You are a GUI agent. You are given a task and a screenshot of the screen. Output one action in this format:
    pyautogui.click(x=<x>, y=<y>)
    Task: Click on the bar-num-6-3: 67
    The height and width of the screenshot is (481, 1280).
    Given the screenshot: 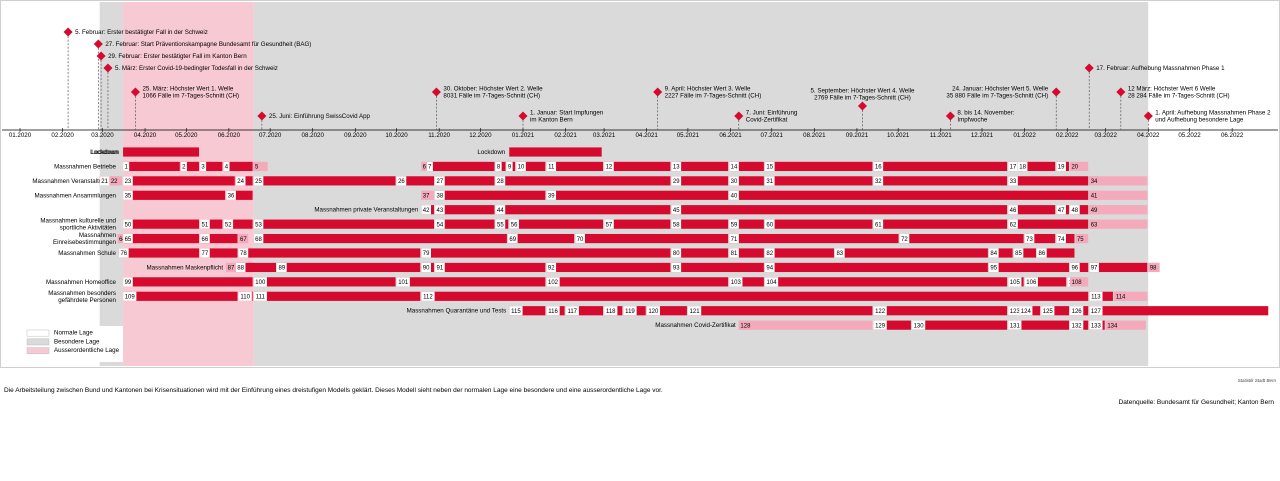 What is the action you would take?
    pyautogui.click(x=243, y=240)
    